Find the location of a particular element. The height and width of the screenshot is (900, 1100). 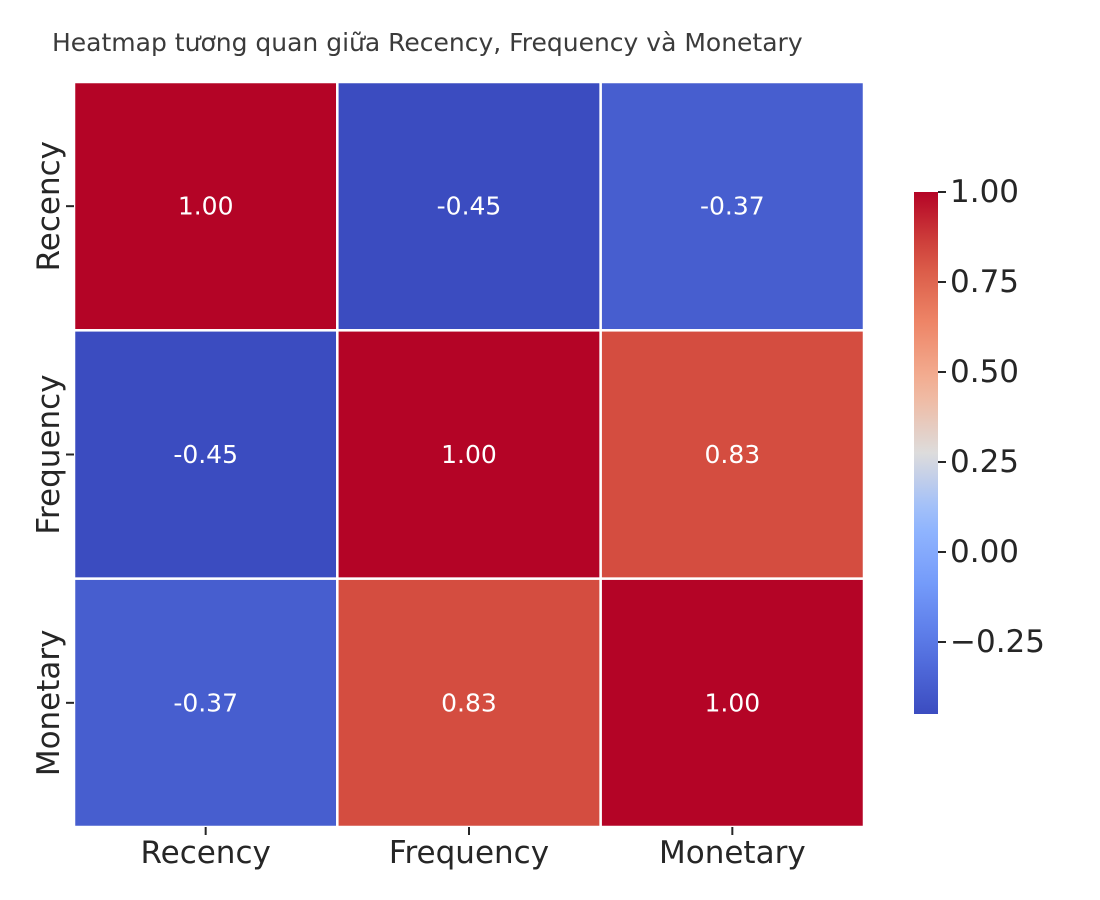

x-axis: Recency Frequency Monetary is located at coordinates (473, 849).